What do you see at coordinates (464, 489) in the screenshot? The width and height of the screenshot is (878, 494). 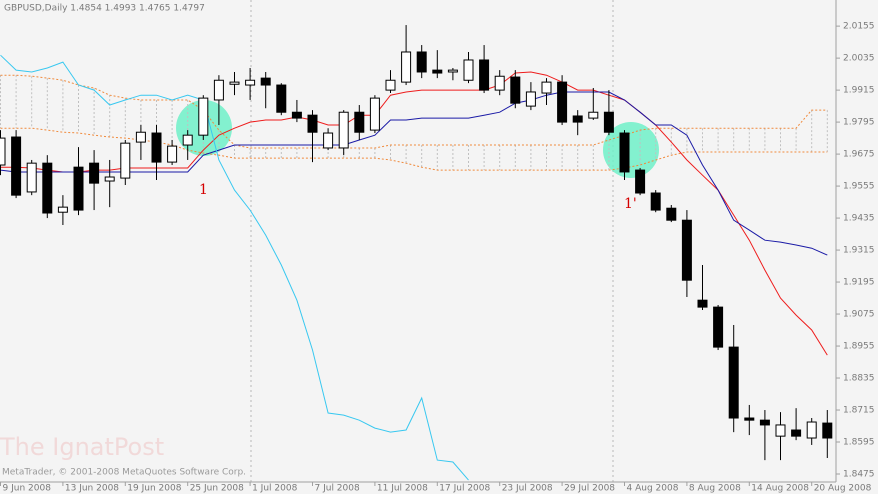 I see `x-tick-label: 17 Jul 2008` at bounding box center [464, 489].